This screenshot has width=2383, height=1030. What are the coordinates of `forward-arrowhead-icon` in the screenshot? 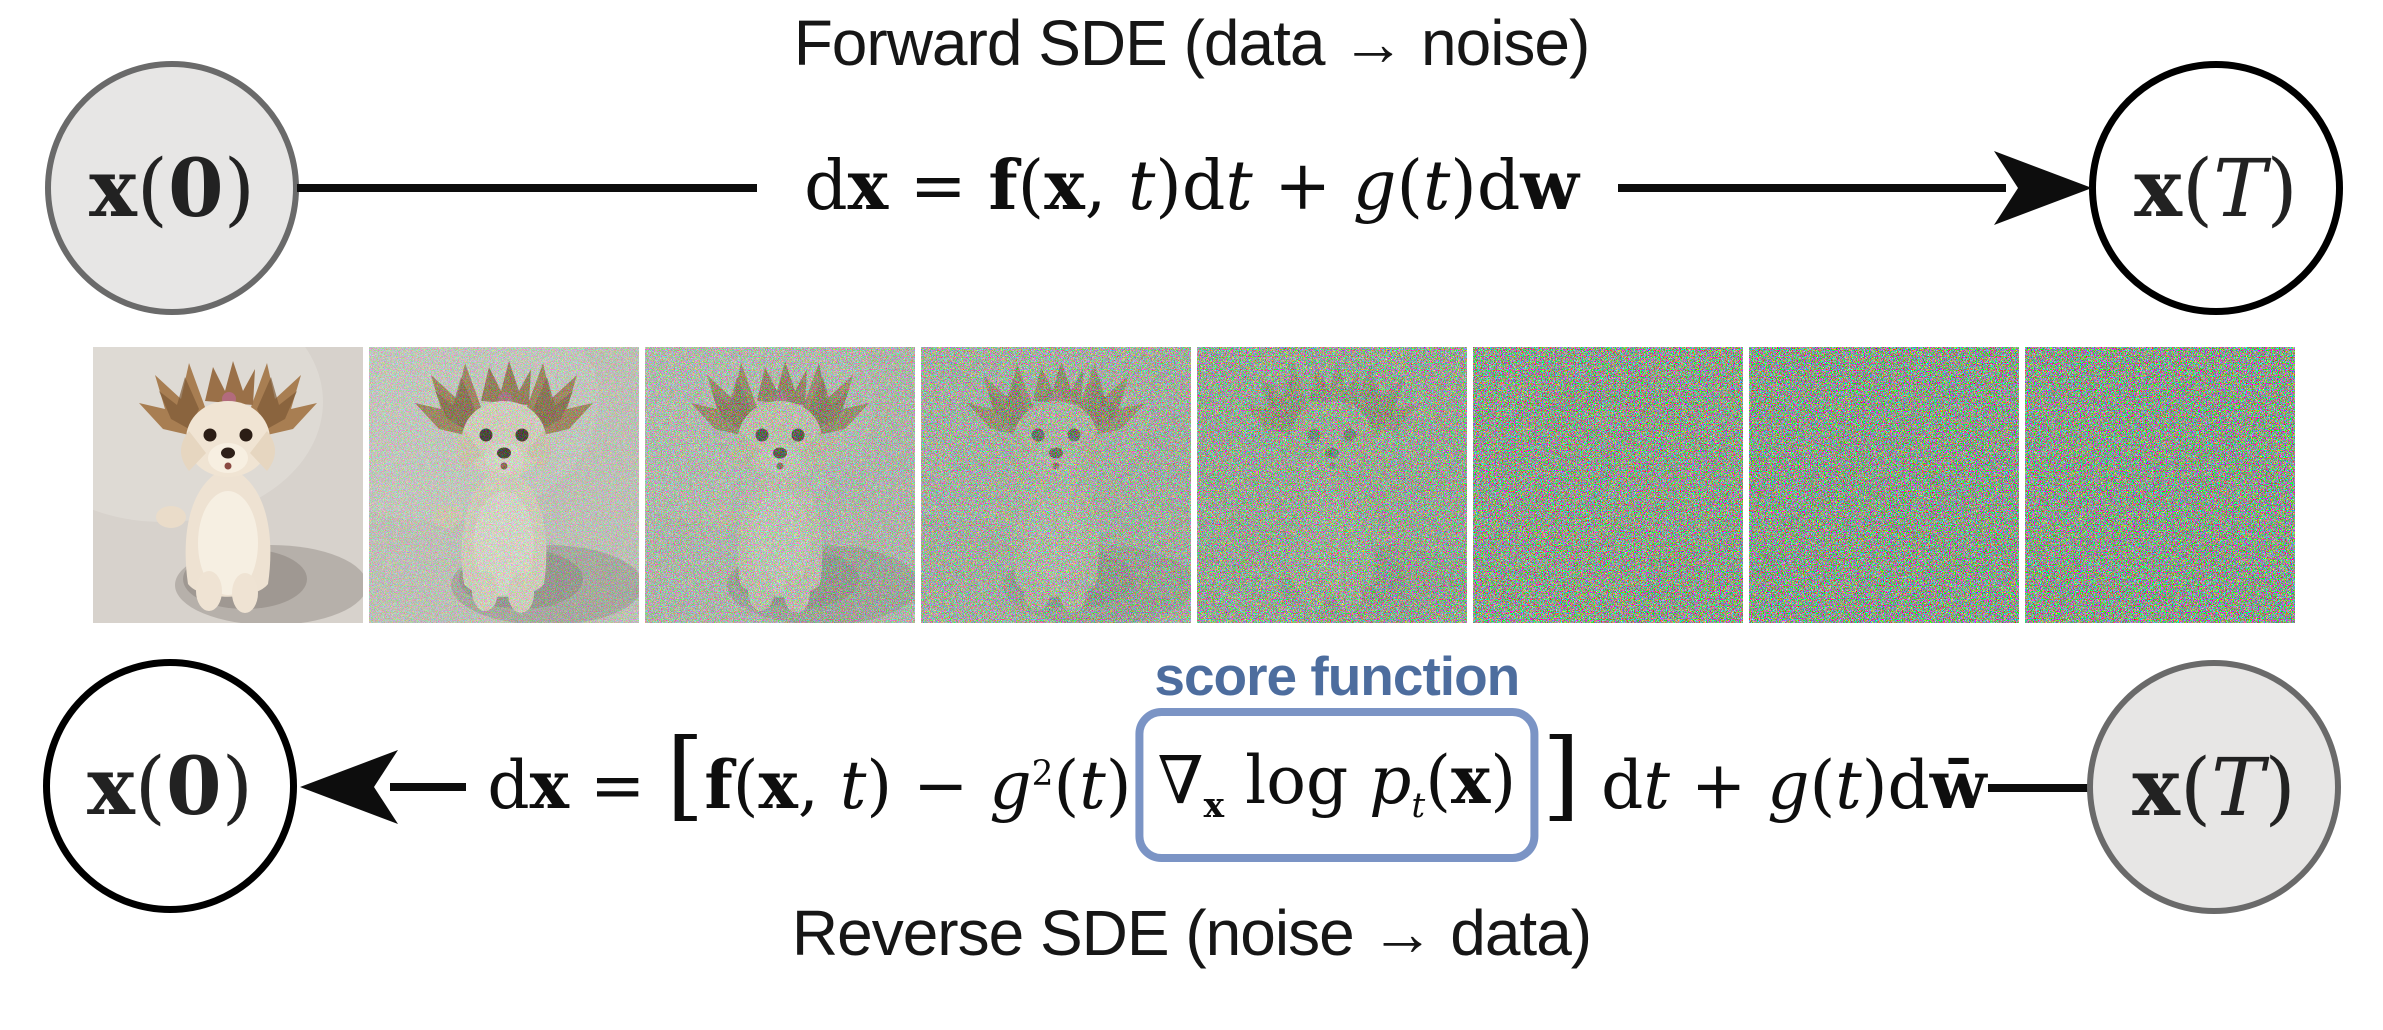 It's located at (2043, 188).